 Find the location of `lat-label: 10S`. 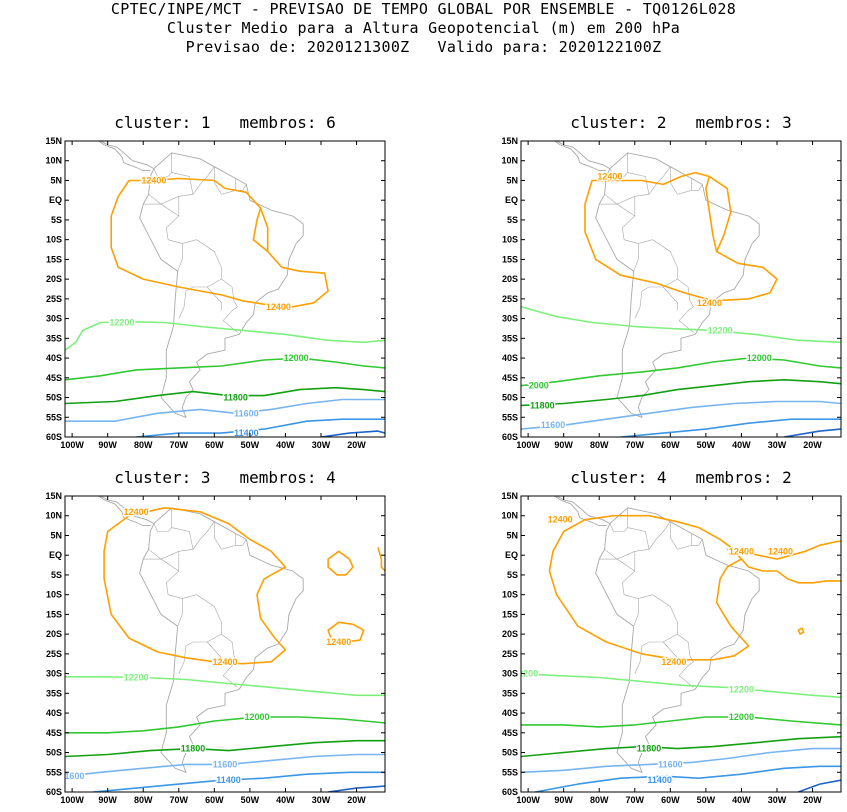

lat-label: 10S is located at coordinates (510, 595).